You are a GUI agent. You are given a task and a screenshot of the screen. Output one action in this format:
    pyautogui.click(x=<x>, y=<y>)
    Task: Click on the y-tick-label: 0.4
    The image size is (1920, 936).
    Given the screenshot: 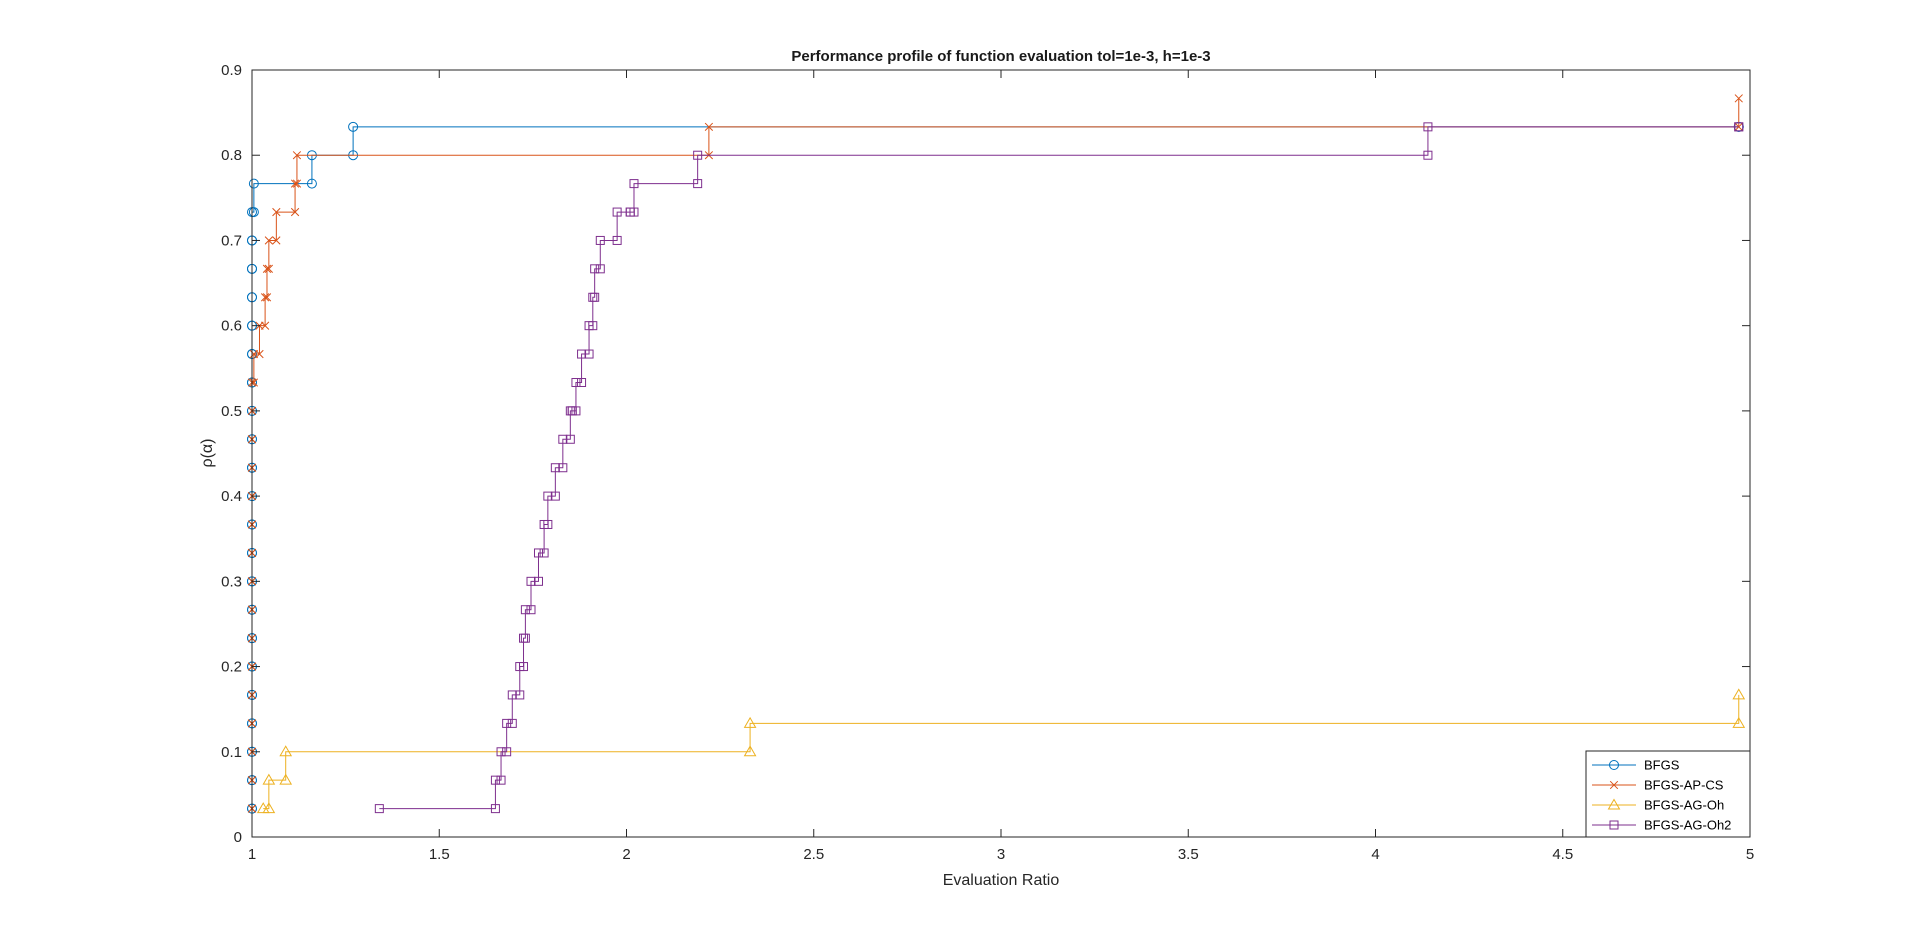 What is the action you would take?
    pyautogui.click(x=231, y=496)
    